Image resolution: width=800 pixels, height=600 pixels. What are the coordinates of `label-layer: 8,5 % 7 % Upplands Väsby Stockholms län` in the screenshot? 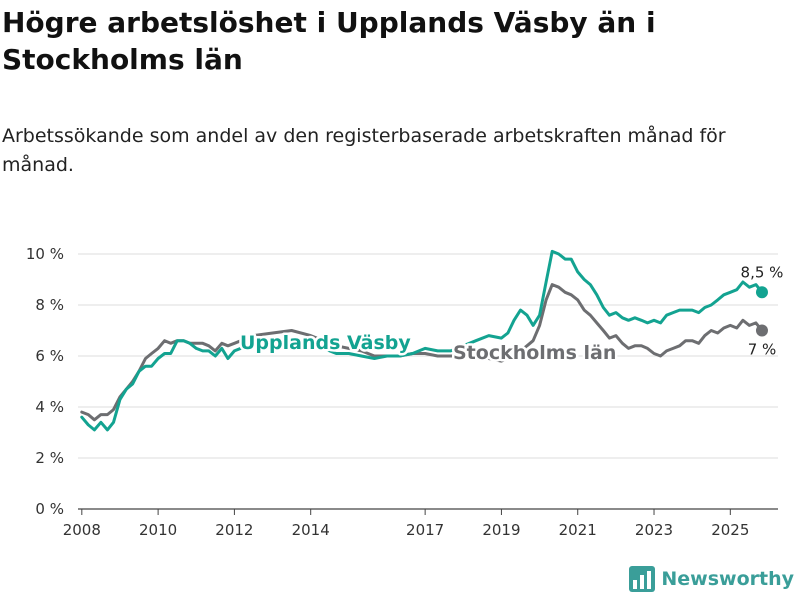 It's located at (511, 314).